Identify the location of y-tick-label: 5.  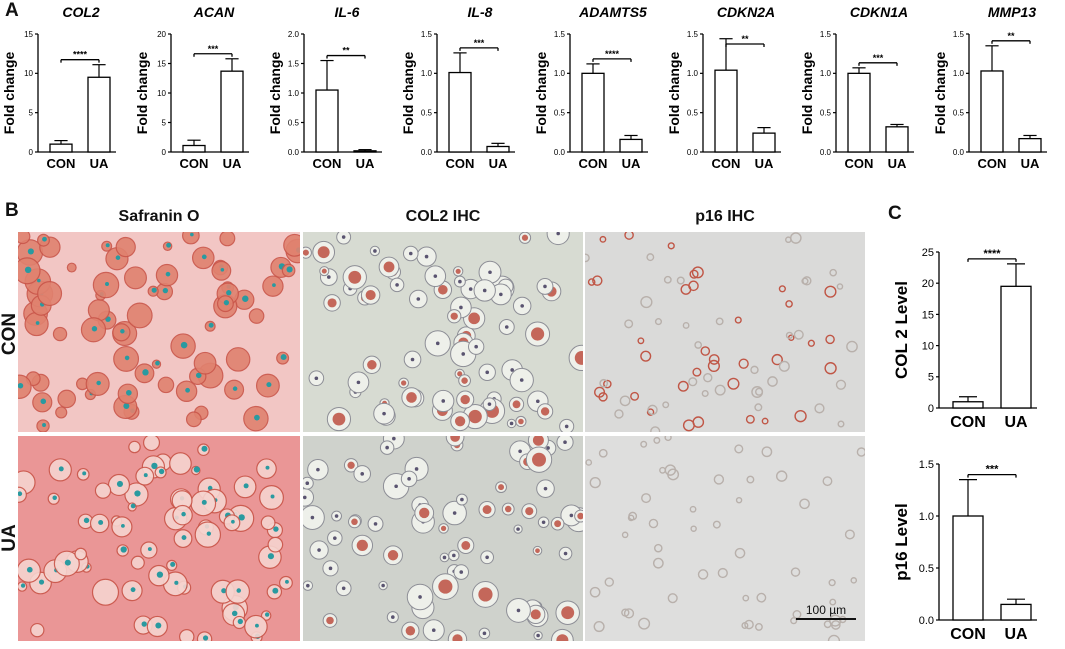
(31, 112).